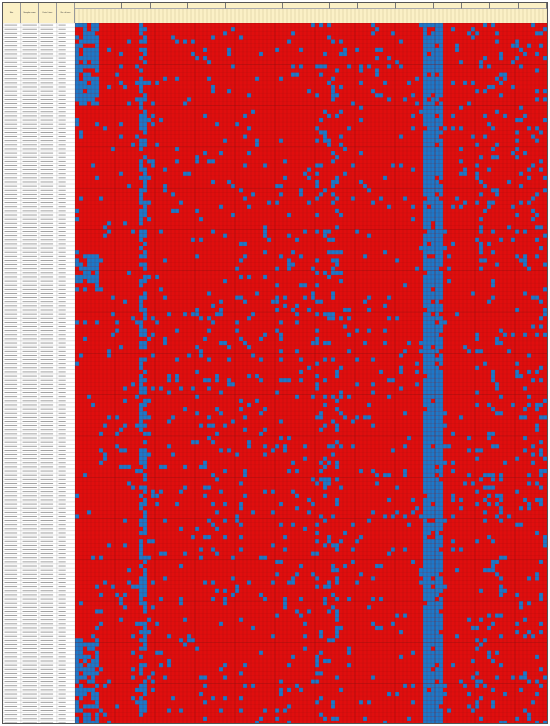 The image size is (550, 726). I want to click on header-taxa-count: No. of taxa, so click(66, 13).